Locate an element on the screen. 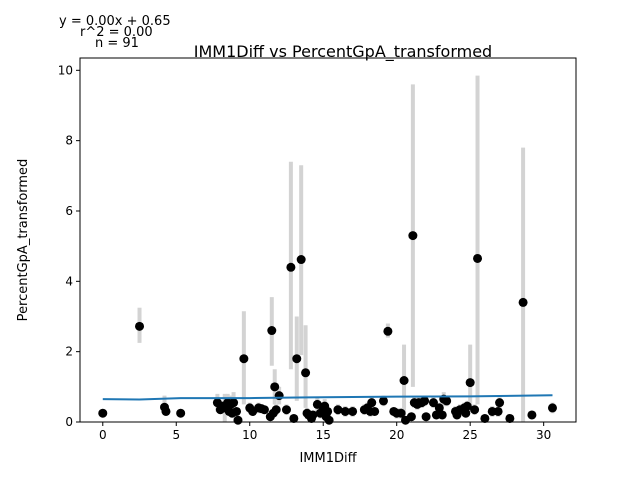 This screenshot has width=640, height=480. x-axis-ticks: 0 5 10 15 20 25 30 is located at coordinates (325, 432).